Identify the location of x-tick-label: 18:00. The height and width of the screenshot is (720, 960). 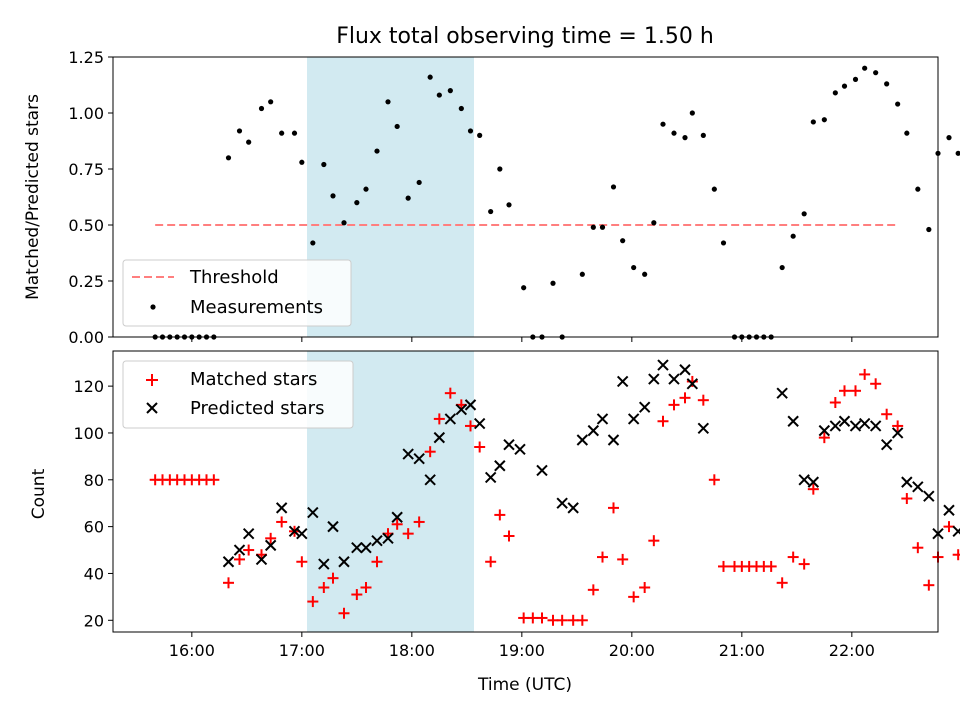
(412, 650).